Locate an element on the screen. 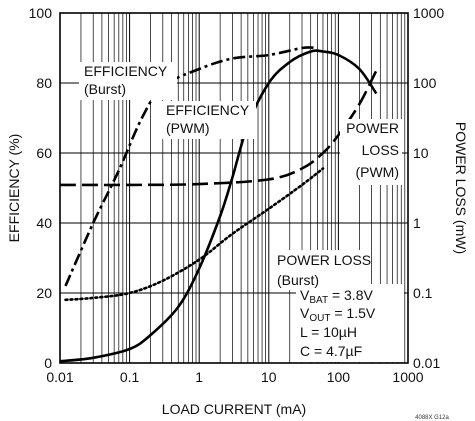 This screenshot has height=421, width=475. ann-bg-eff-burst is located at coordinates (128, 81).